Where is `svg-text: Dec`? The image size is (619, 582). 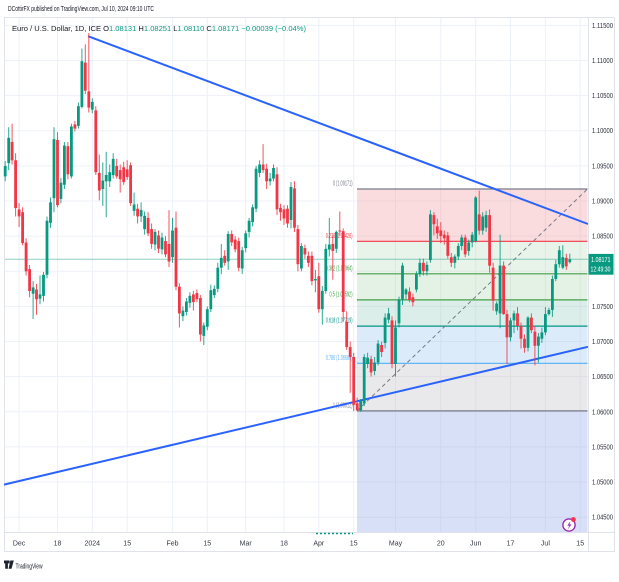 svg-text: Dec is located at coordinates (19, 544).